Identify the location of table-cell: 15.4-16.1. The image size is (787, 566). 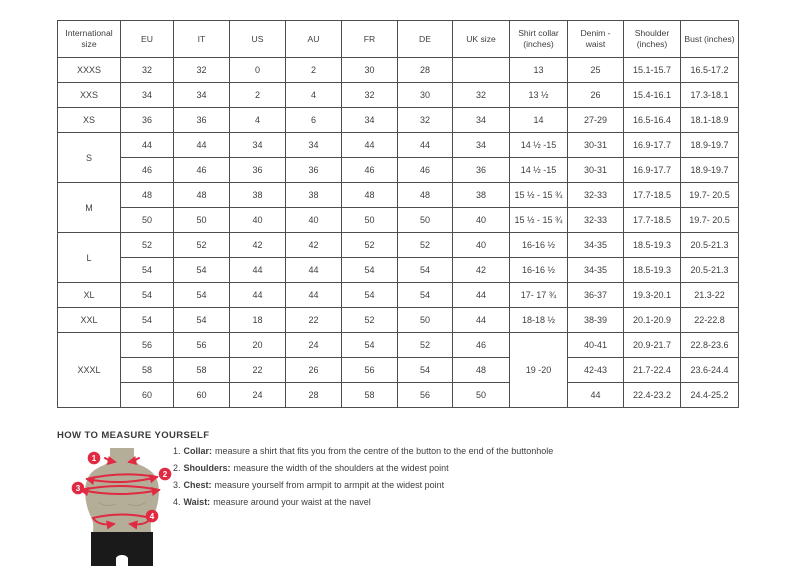
(652, 95).